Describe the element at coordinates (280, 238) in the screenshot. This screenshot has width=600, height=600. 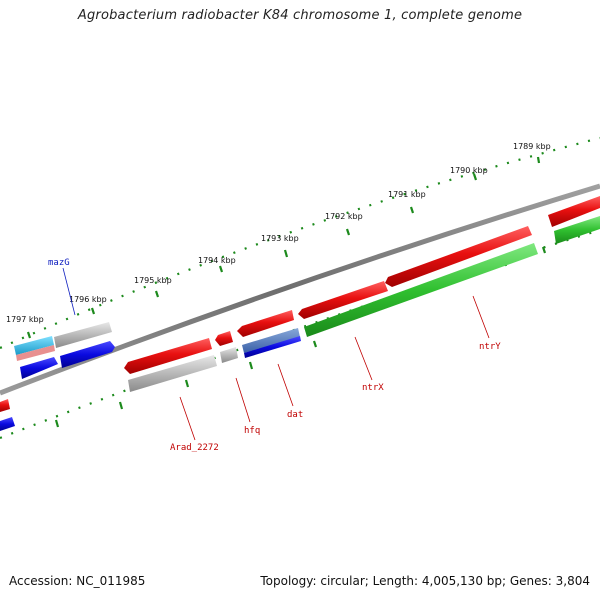
I see `kbp-label: 1793 kbp` at that location.